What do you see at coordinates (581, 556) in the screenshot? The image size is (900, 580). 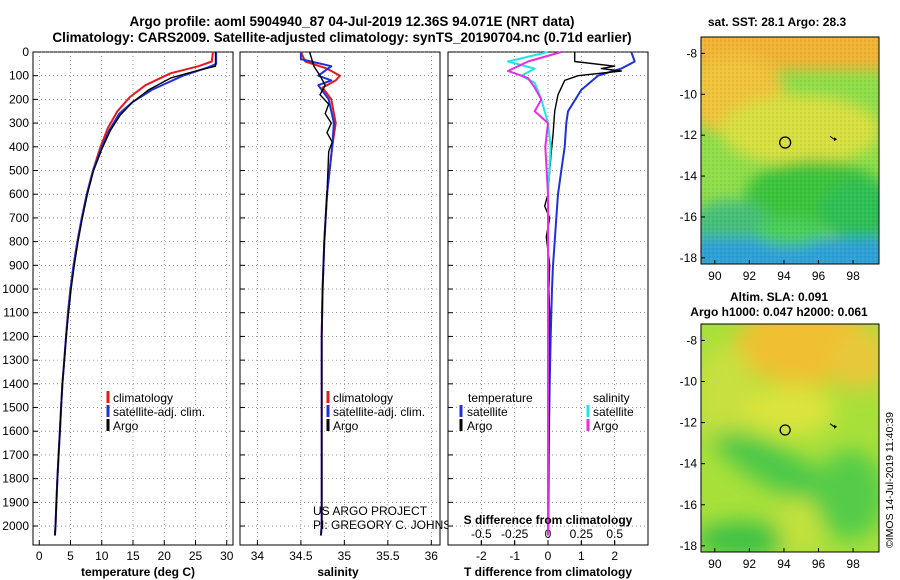 I see `x-tick-label: 1` at bounding box center [581, 556].